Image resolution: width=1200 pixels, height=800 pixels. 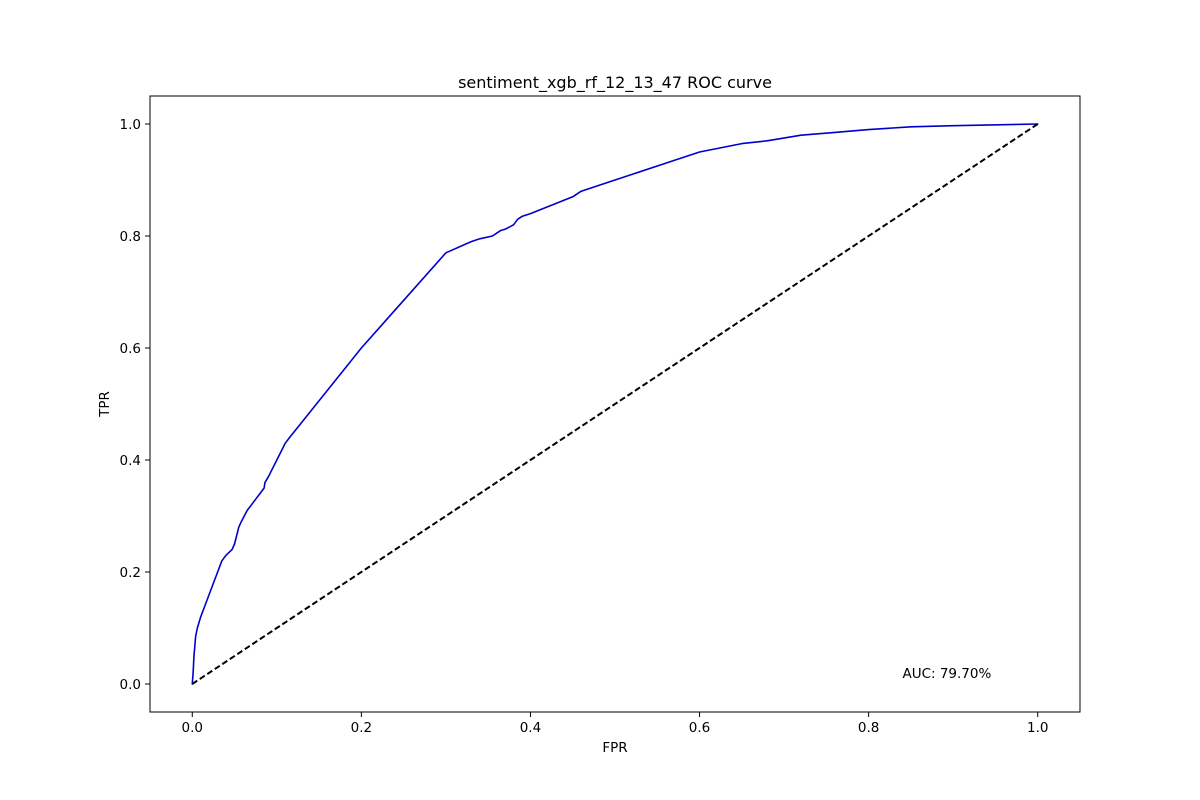 I want to click on x-tick-label: 0.8, so click(x=868, y=728).